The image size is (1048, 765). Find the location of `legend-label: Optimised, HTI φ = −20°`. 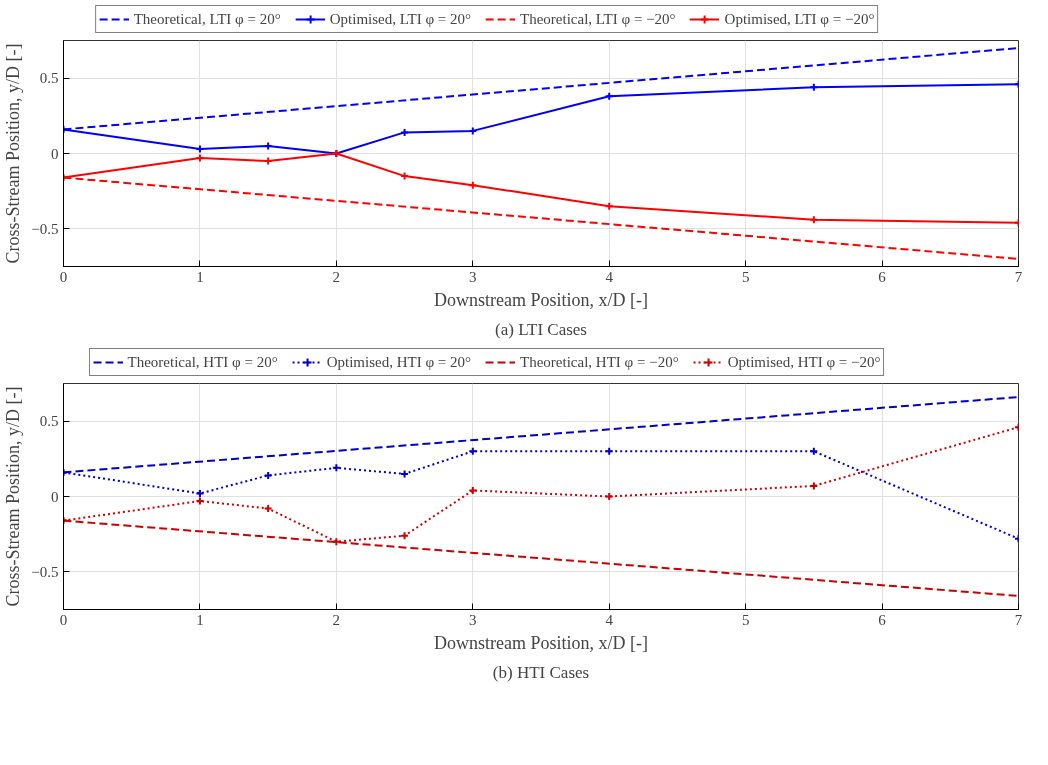

legend-label: Optimised, HTI φ = −20° is located at coordinates (804, 362).